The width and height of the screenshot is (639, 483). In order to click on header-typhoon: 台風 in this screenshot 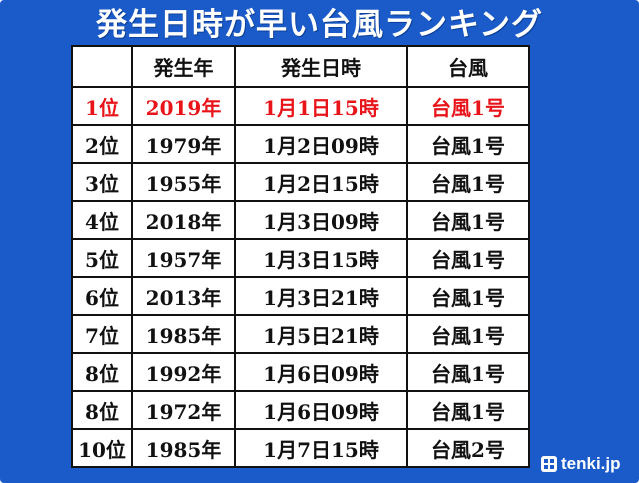, I will do `click(468, 66)`.